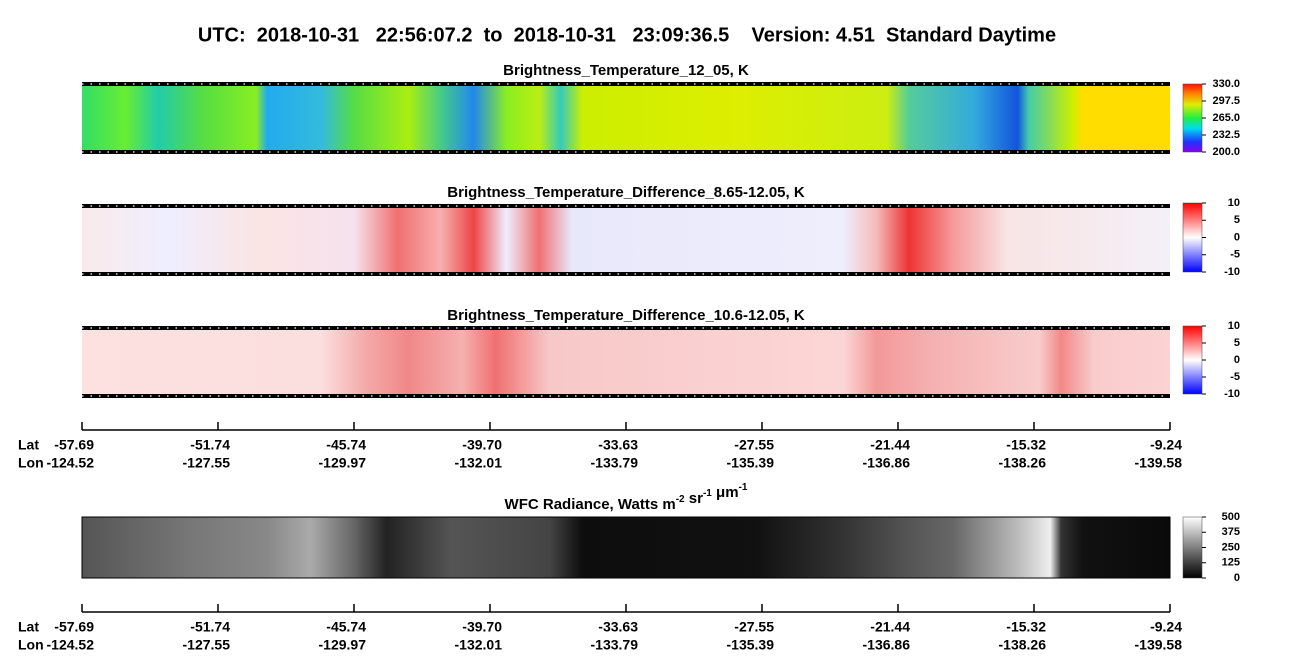  I want to click on panel-title: WFC Radiance, Watts m-2 sr-1 μm-1, so click(626, 497).